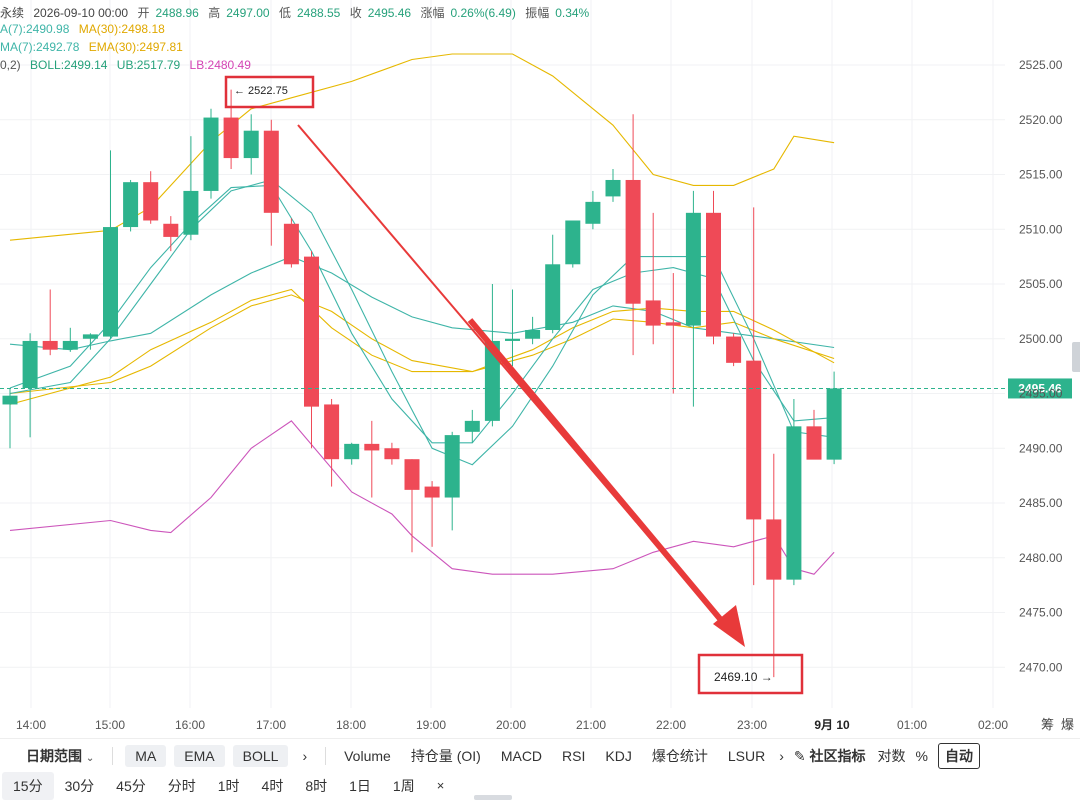 This screenshot has height=800, width=1080. What do you see at coordinates (148, 65) in the screenshot?
I see `ub-value: UB:2517.79` at bounding box center [148, 65].